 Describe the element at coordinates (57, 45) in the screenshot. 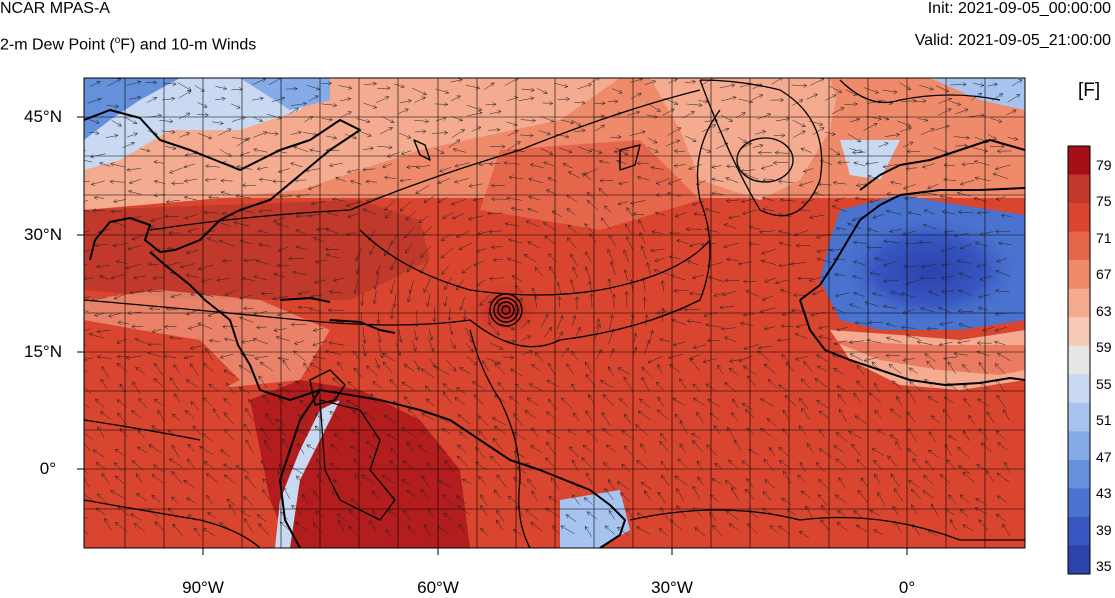

I see `subtitle-pre: 2-m Dew Point (` at that location.